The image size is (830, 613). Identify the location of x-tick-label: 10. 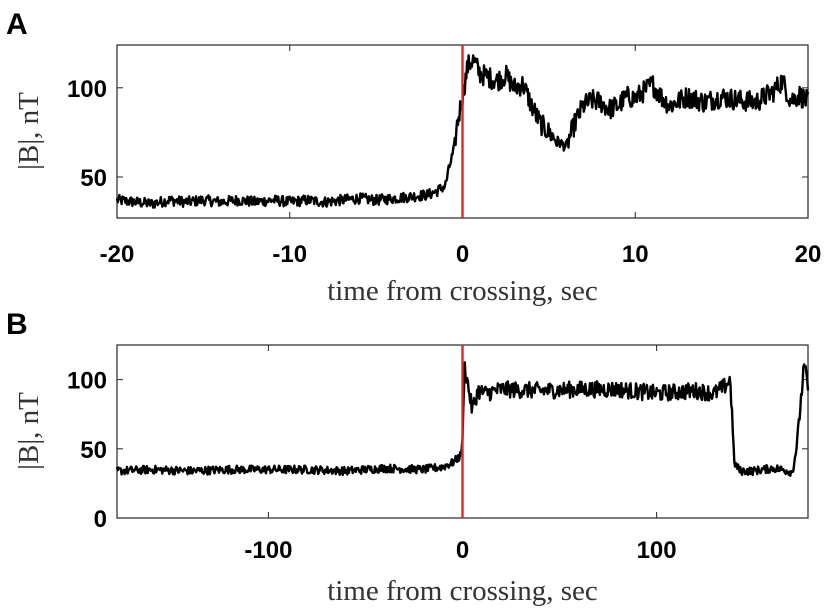
(635, 254).